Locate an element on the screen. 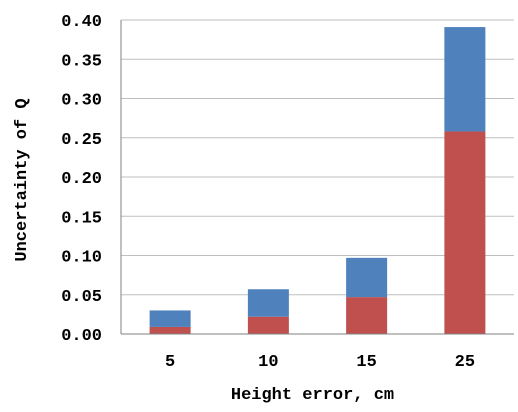 This screenshot has width=518, height=412. y-tick-label: 0.20 is located at coordinates (81, 179).